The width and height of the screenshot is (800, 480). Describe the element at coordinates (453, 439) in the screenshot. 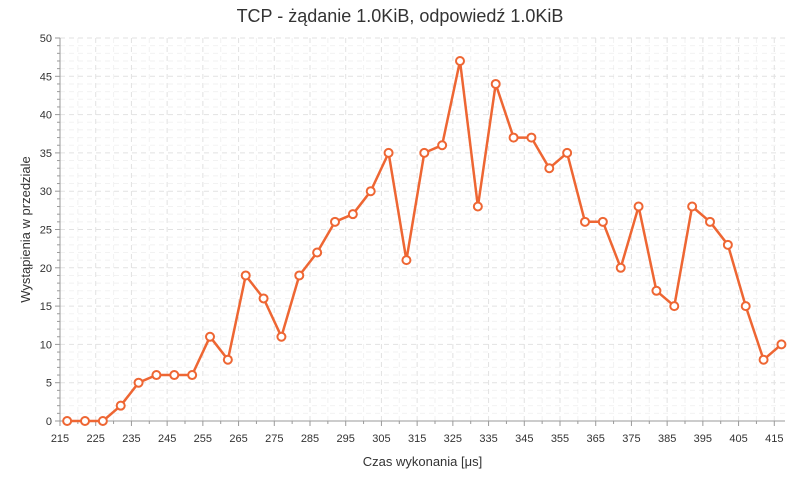

I see `x-tick-label: 325` at that location.